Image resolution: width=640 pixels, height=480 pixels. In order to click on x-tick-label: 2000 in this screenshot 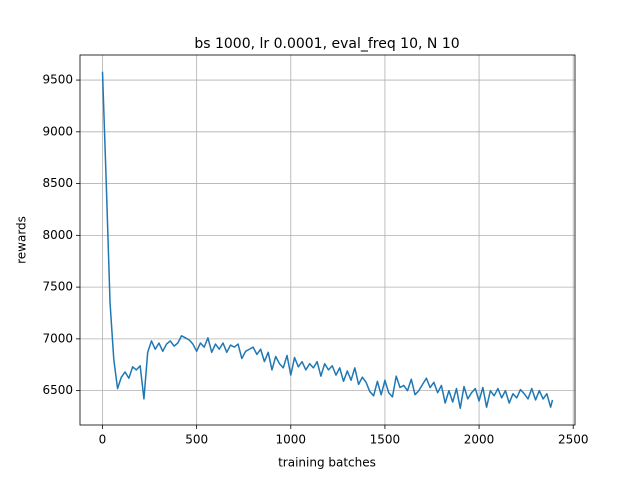, I will do `click(479, 440)`.